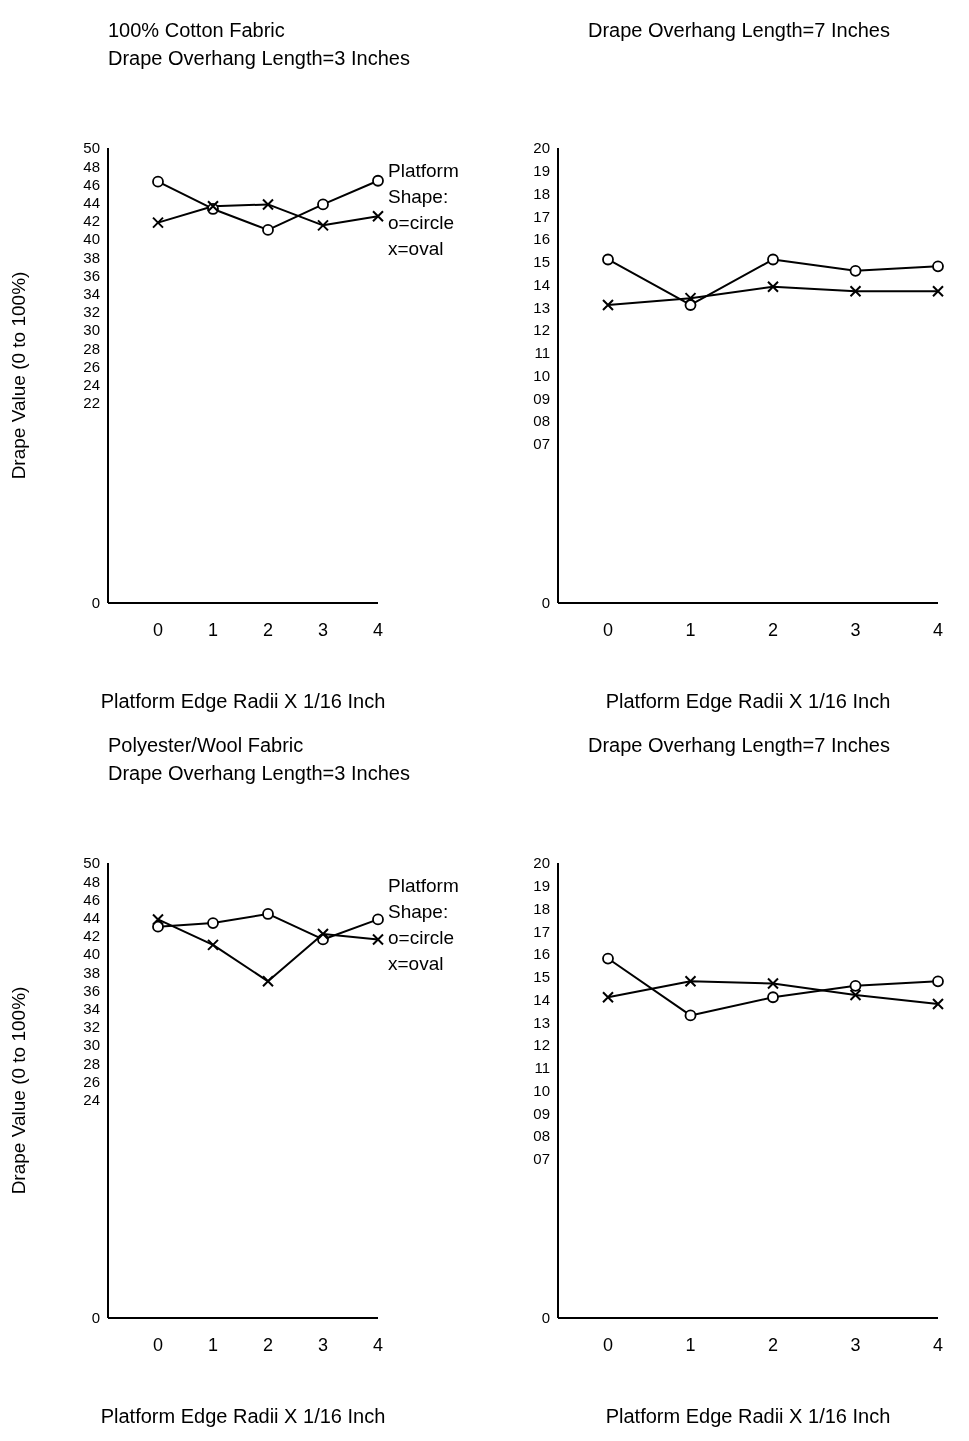 This screenshot has height=1441, width=969. Describe the element at coordinates (18, 1090) in the screenshot. I see `y-axis-title: Drape Value (0 to 100%)` at that location.